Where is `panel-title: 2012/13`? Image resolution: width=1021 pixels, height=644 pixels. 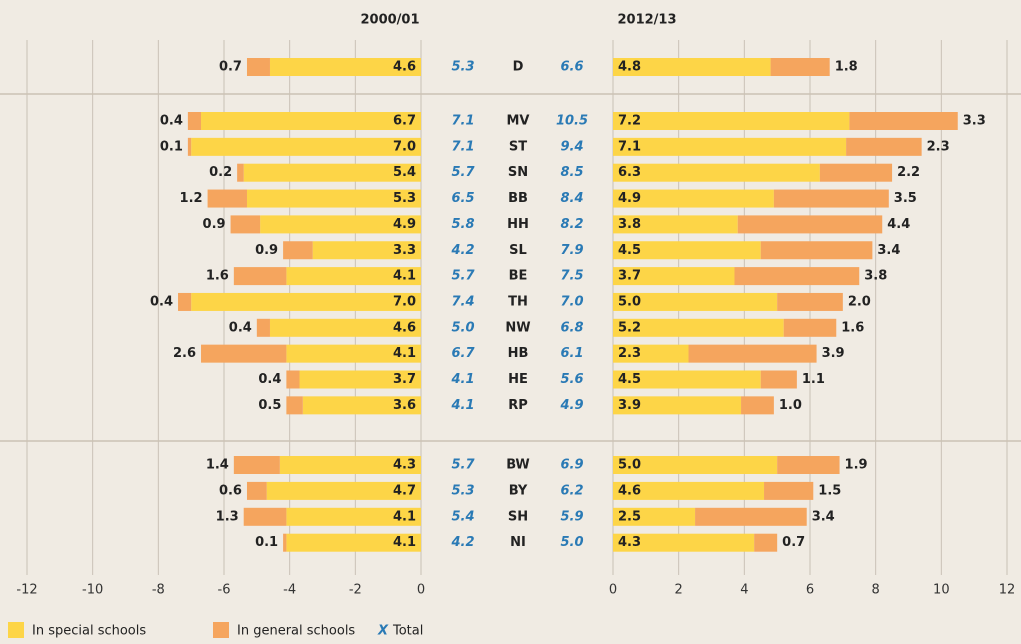
panel-title: 2012/13 is located at coordinates (646, 20).